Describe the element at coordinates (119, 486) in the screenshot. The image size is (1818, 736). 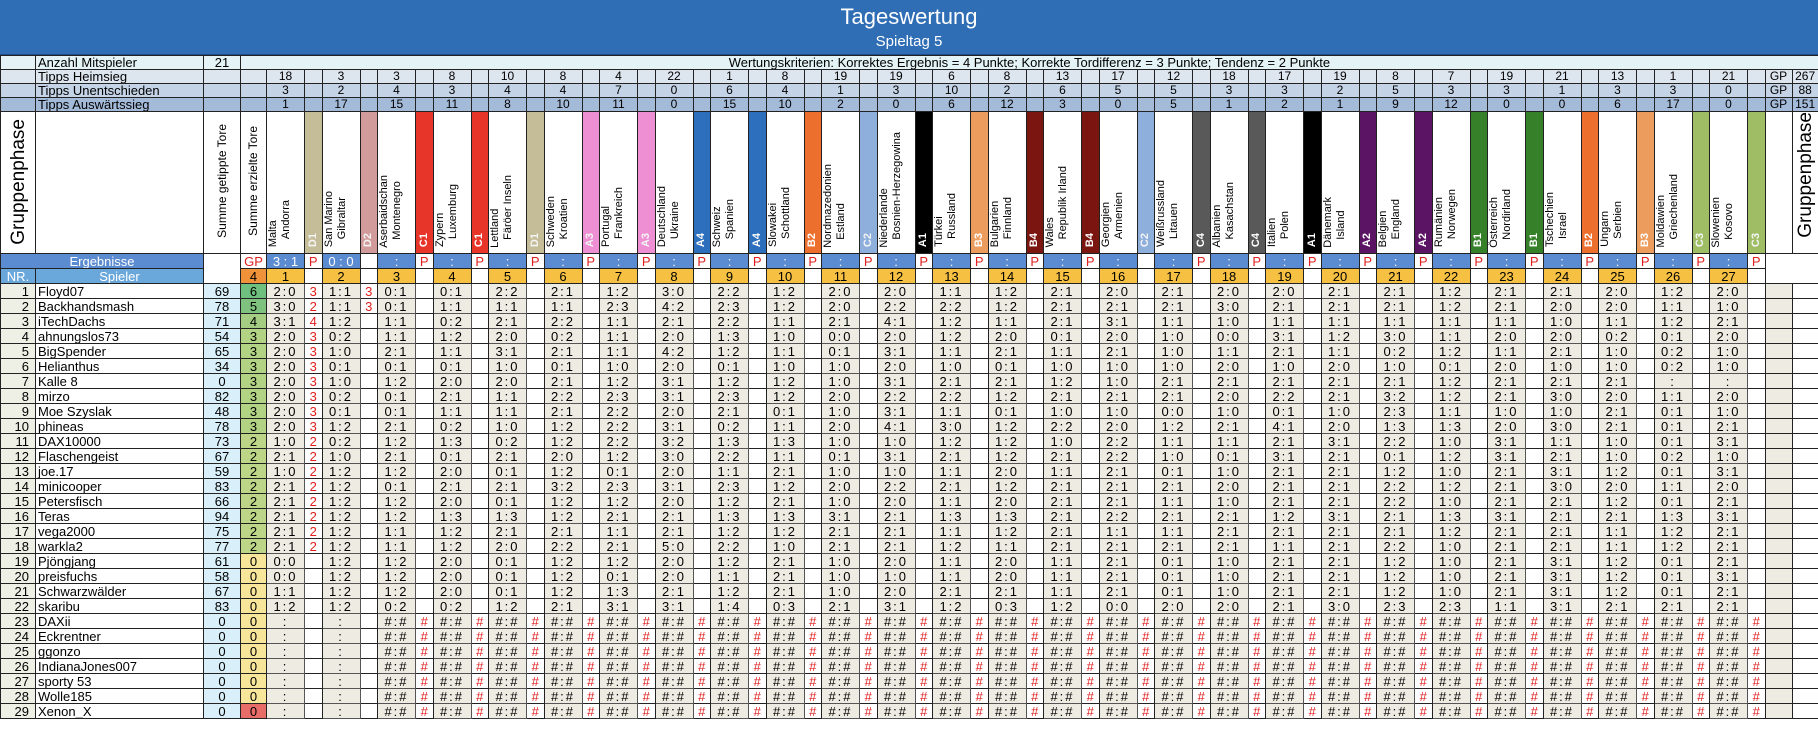
I see `player-name: minicooper` at that location.